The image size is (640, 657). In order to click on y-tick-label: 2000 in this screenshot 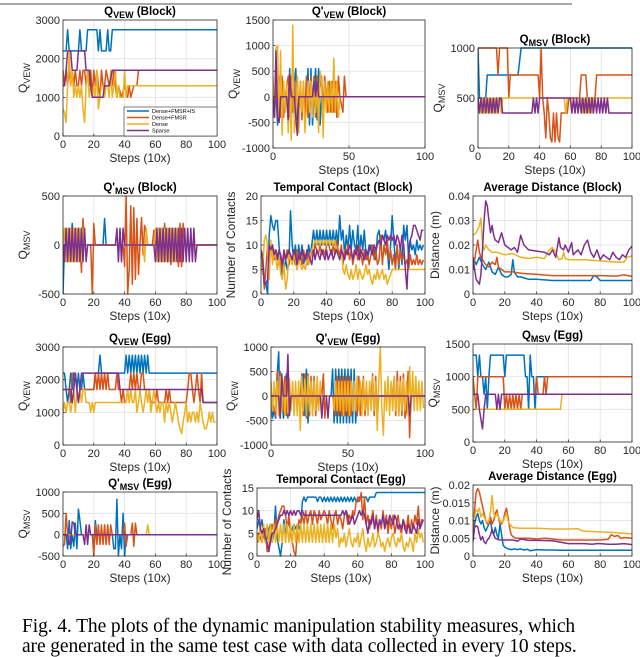, I will do `click(48, 60)`.